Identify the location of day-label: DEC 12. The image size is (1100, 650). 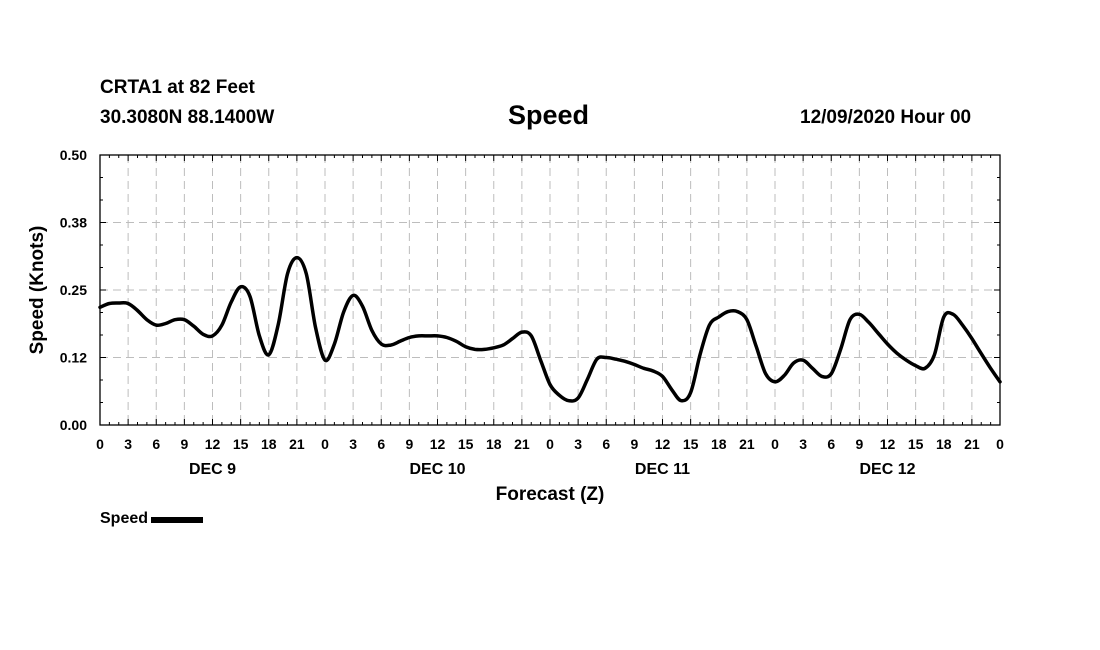
(887, 469).